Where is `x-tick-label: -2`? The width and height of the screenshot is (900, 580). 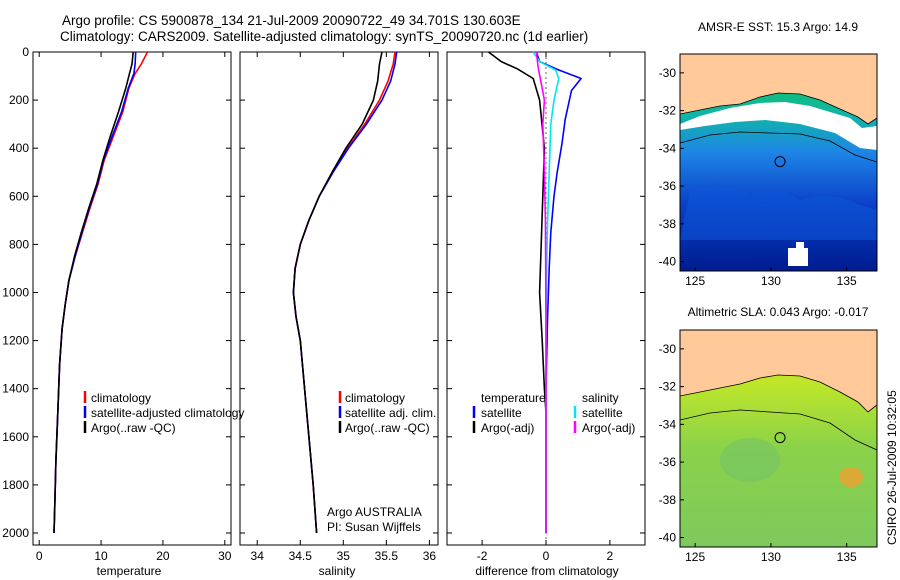 x-tick-label: -2 is located at coordinates (482, 556).